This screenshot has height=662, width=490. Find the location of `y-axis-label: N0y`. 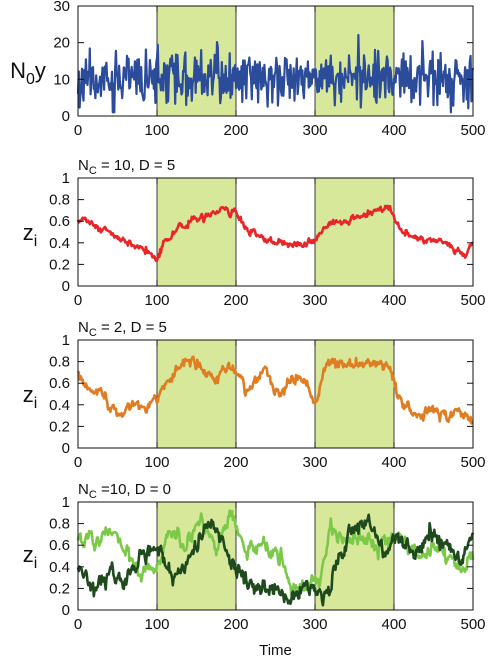

y-axis-label: N0y is located at coordinates (28, 73).